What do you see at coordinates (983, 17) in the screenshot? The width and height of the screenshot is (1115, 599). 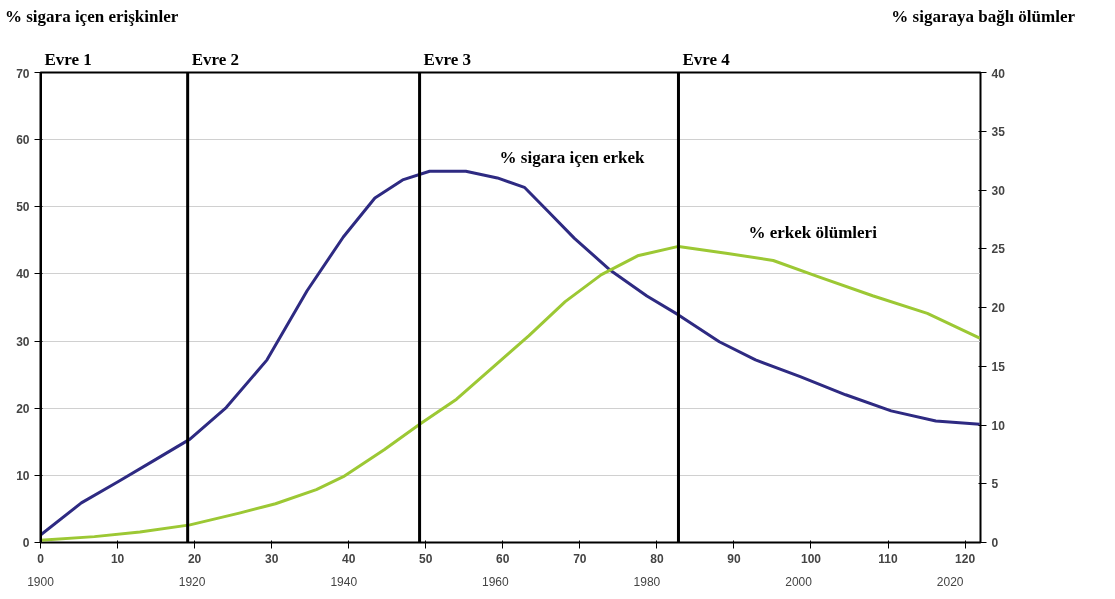 I see `y2-axis-title: % sigaraya bağlı ölümler` at bounding box center [983, 17].